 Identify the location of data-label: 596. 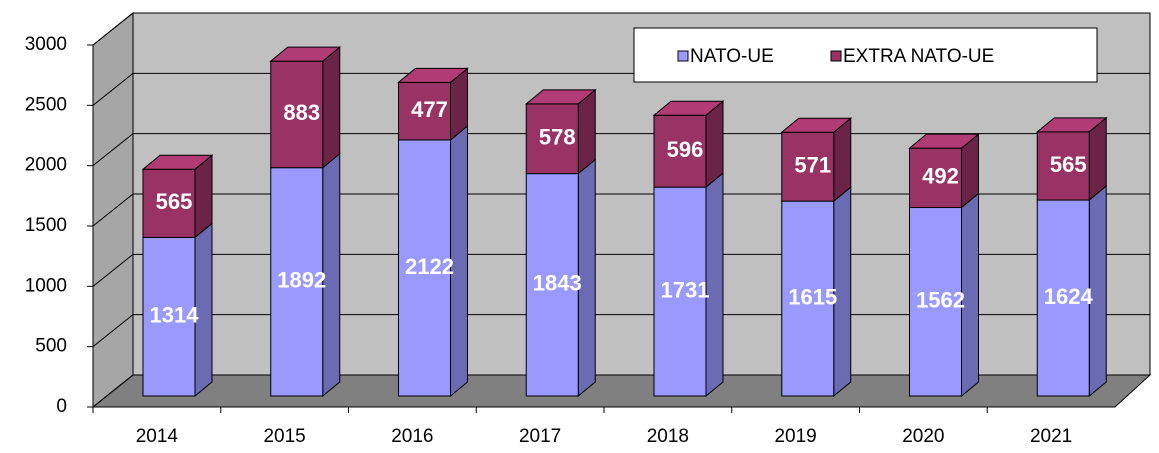
(685, 149).